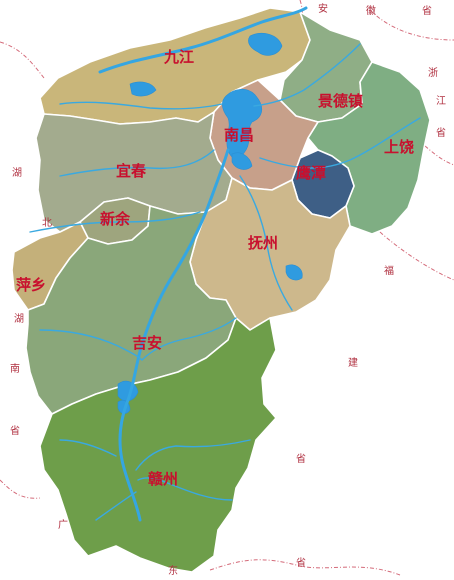  I want to click on neighbor-fujian-fu: 福, so click(389, 270).